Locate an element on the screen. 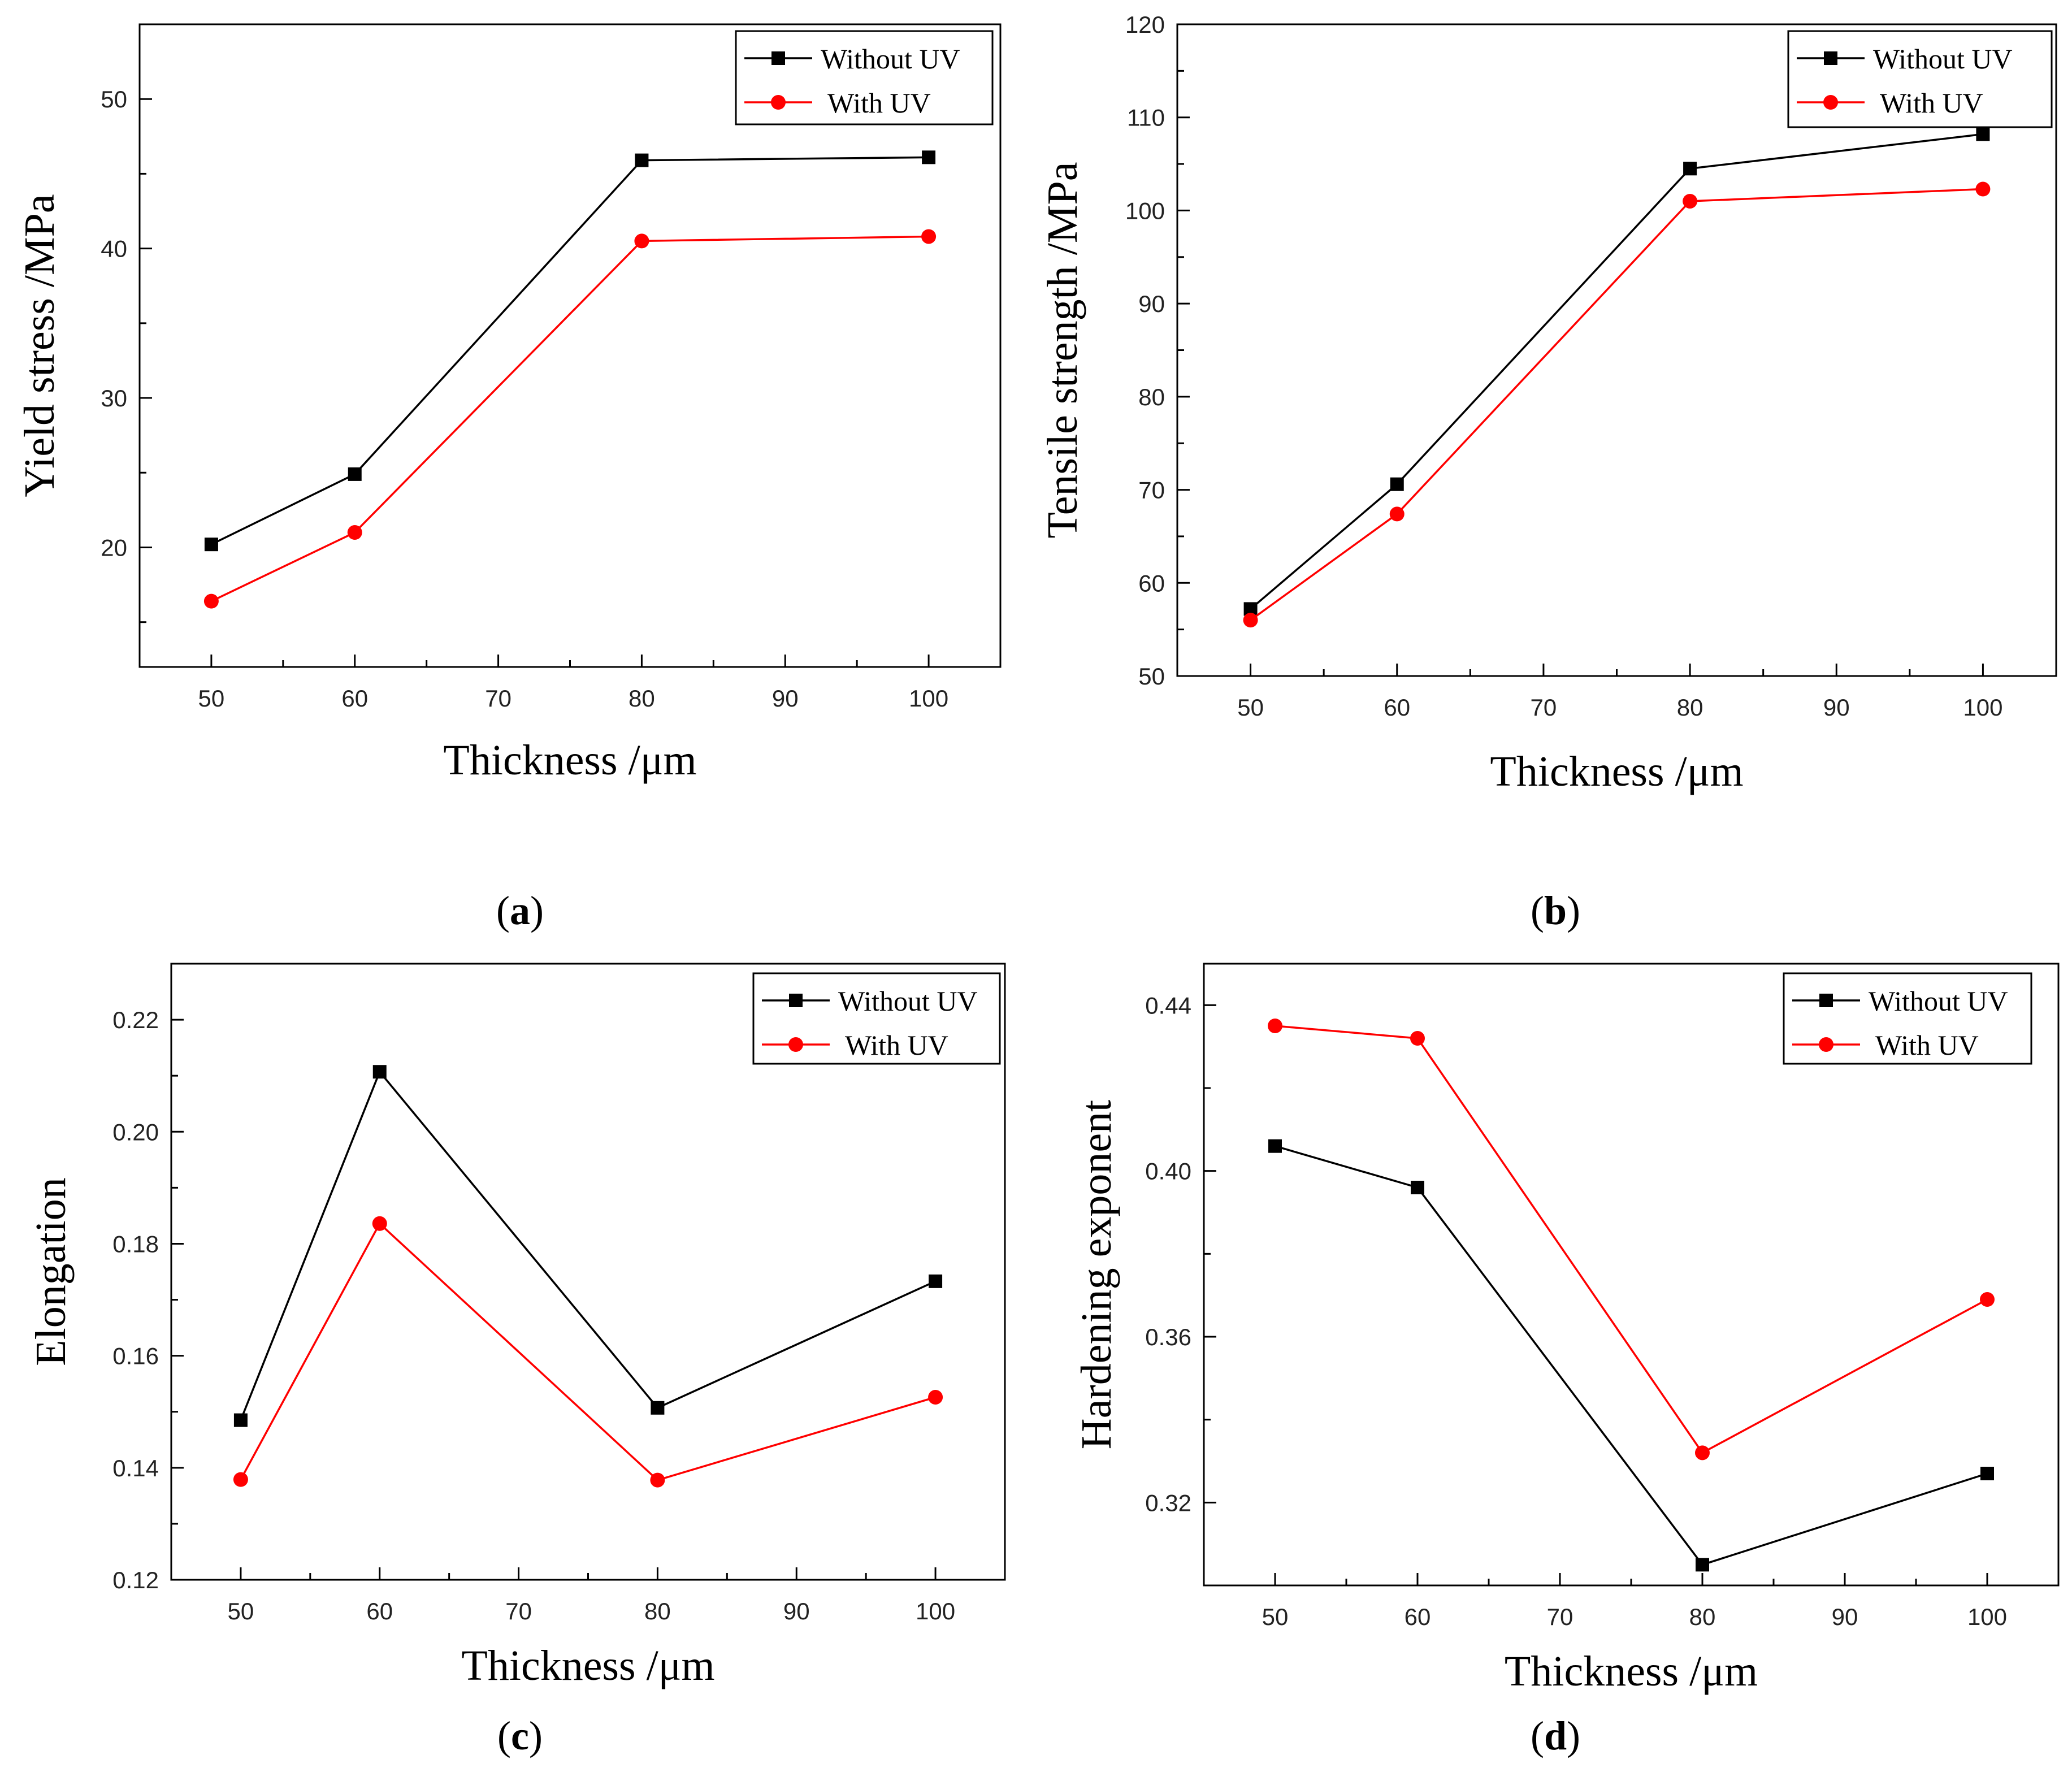  y-axis-title: Elongation is located at coordinates (51, 1271).